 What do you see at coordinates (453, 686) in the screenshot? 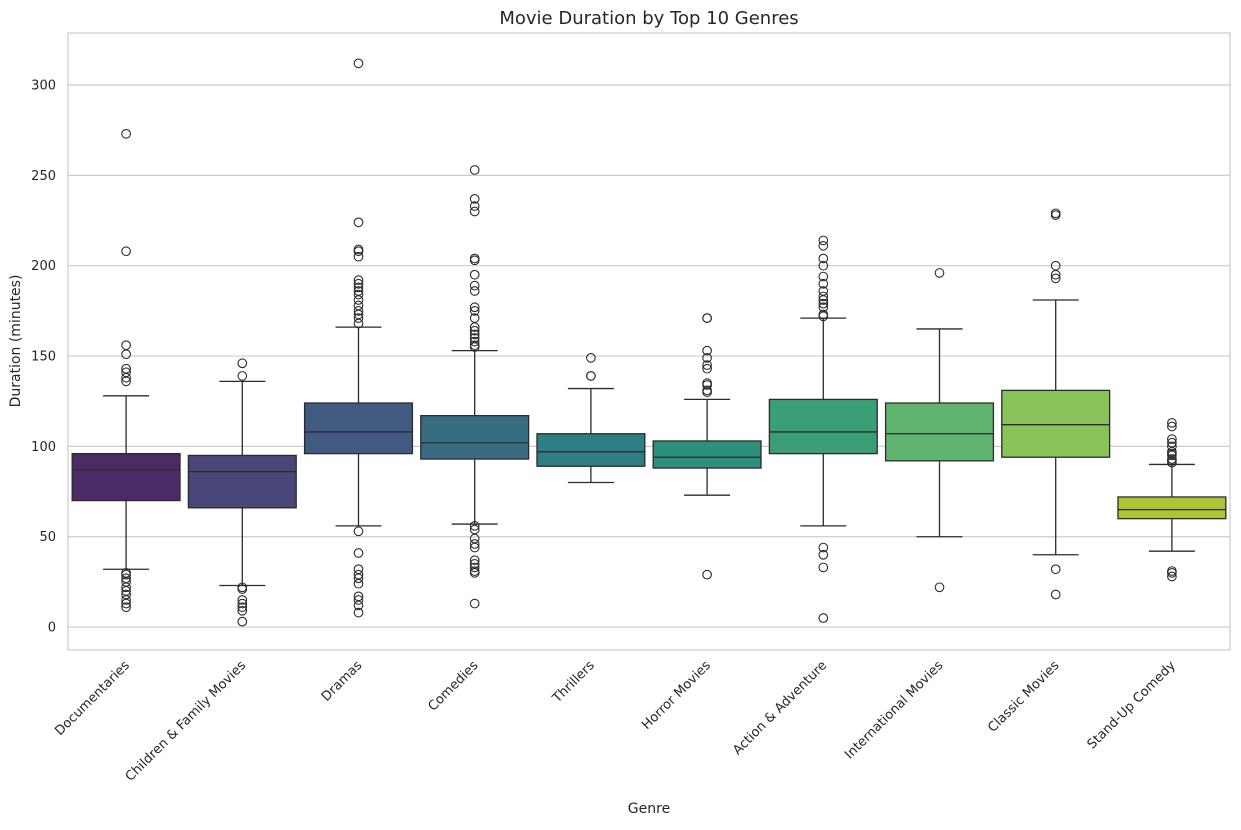
I see `x-tick-label: Comedies` at bounding box center [453, 686].